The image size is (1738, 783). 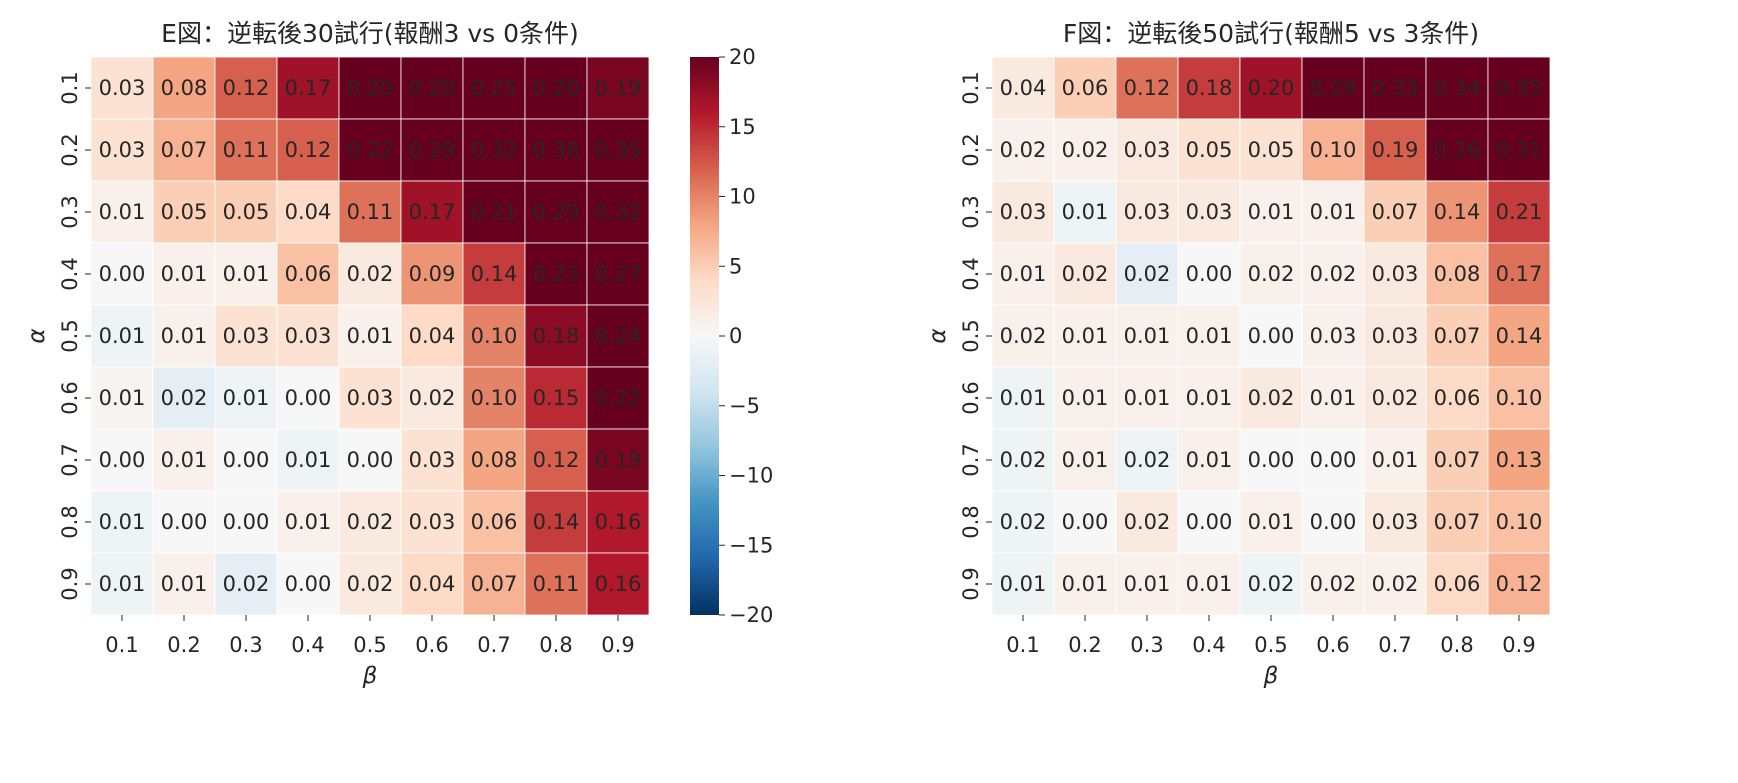 What do you see at coordinates (618, 212) in the screenshot?
I see `cell-label: 0.32` at bounding box center [618, 212].